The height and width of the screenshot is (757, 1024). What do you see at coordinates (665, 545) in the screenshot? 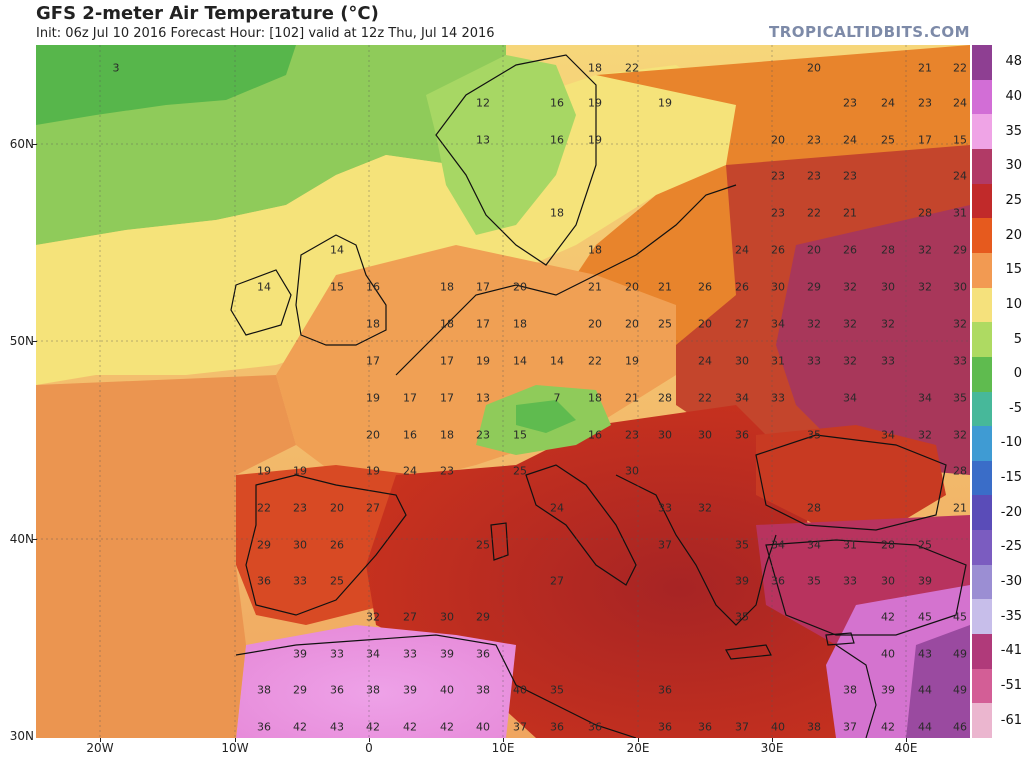
I see `temperature-value: 37` at bounding box center [665, 545].